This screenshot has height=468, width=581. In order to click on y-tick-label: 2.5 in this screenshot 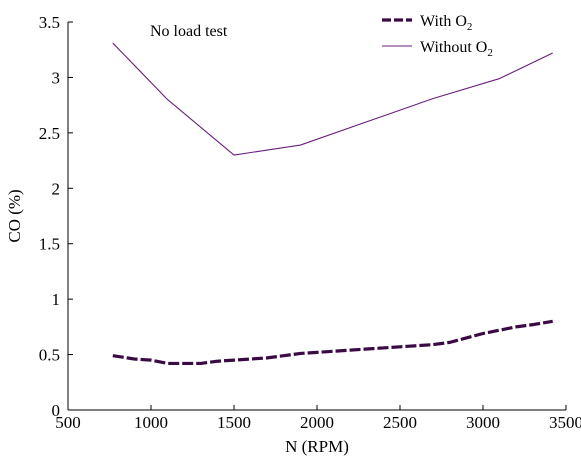, I will do `click(49, 133)`.